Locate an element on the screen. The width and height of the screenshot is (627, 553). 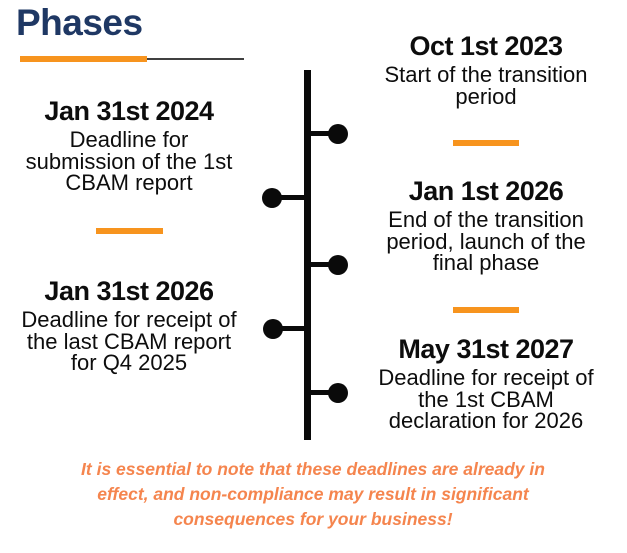
event-description-line: the last CBAM report is located at coordinates (129, 341).